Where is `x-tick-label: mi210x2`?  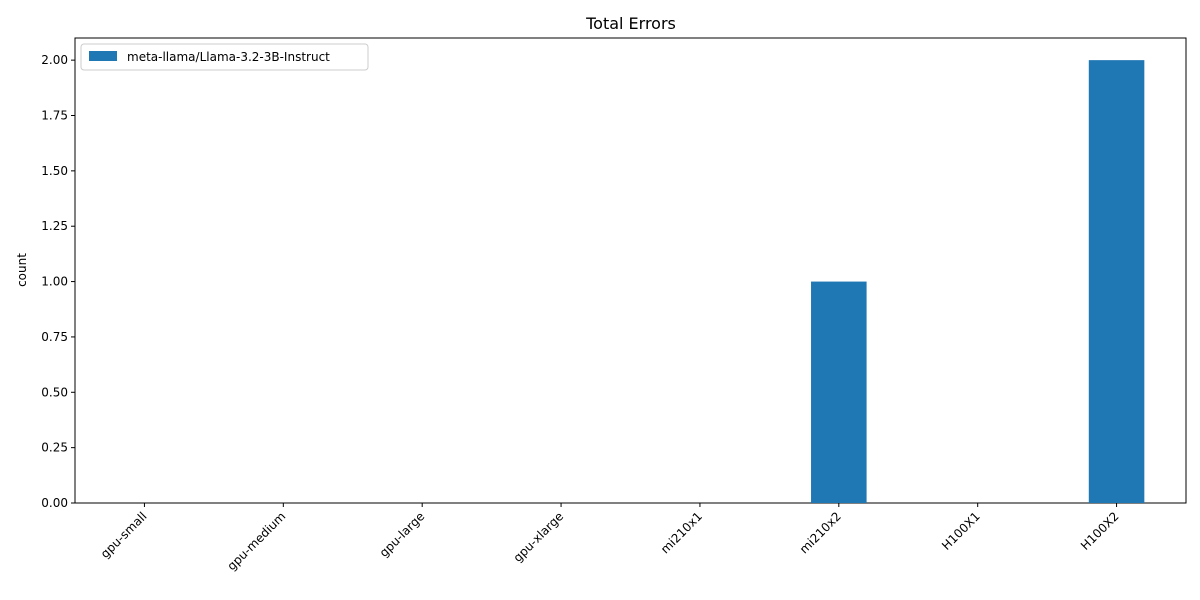 x-tick-label: mi210x2 is located at coordinates (820, 532).